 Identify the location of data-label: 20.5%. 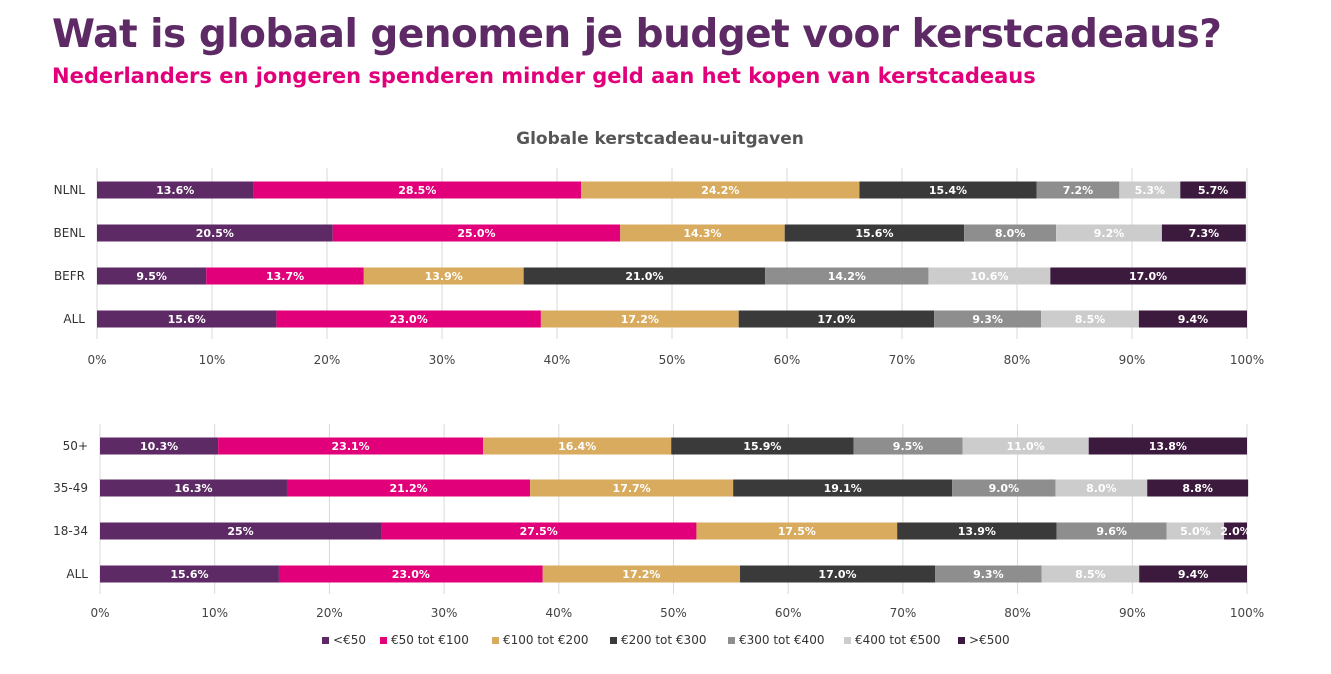
(215, 233).